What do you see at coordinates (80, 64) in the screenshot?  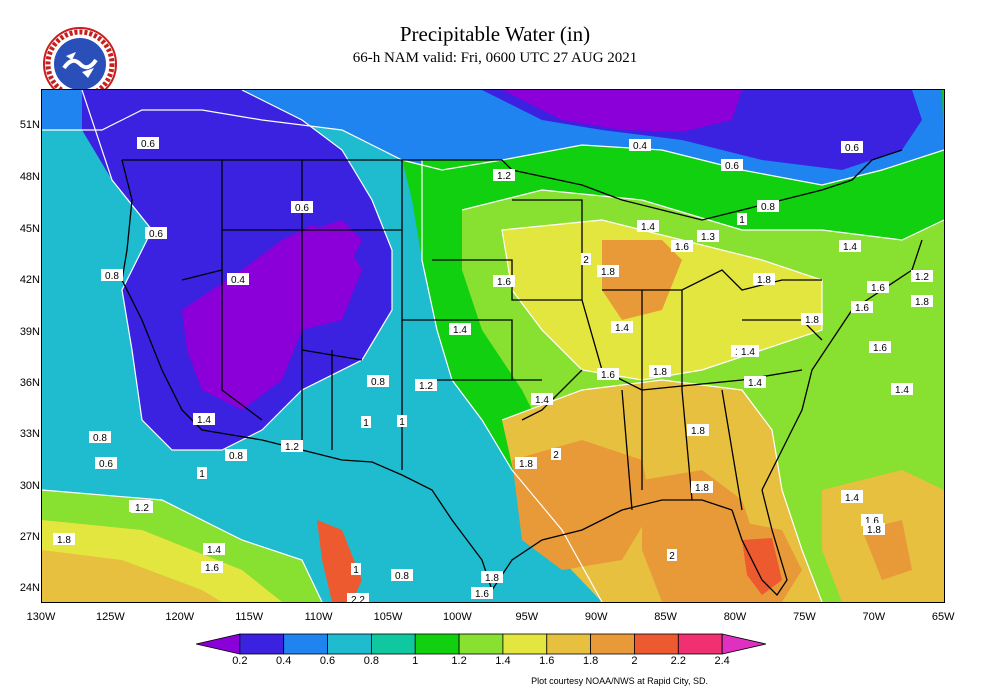 I see `nws-logo-icon` at bounding box center [80, 64].